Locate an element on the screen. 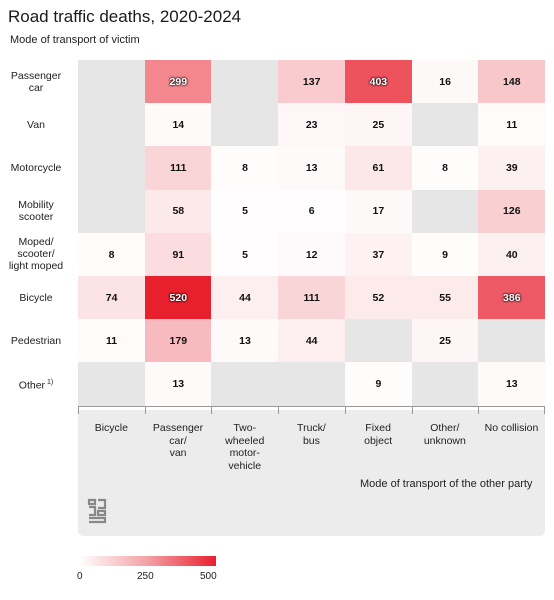 The image size is (554, 600). legend-max-label: 500 is located at coordinates (208, 576).